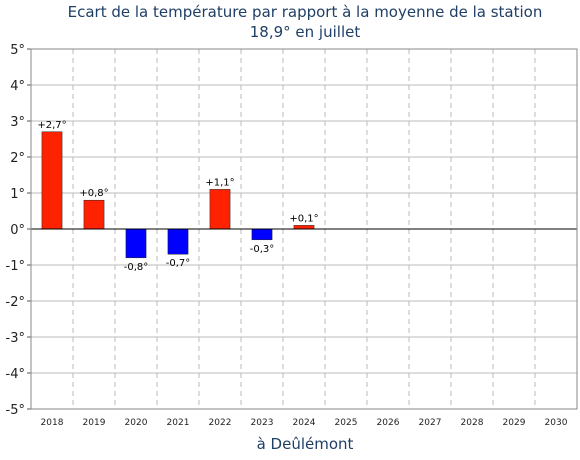 The image size is (580, 460). Describe the element at coordinates (262, 249) in the screenshot. I see `data-label-2023: -0,3°` at that location.